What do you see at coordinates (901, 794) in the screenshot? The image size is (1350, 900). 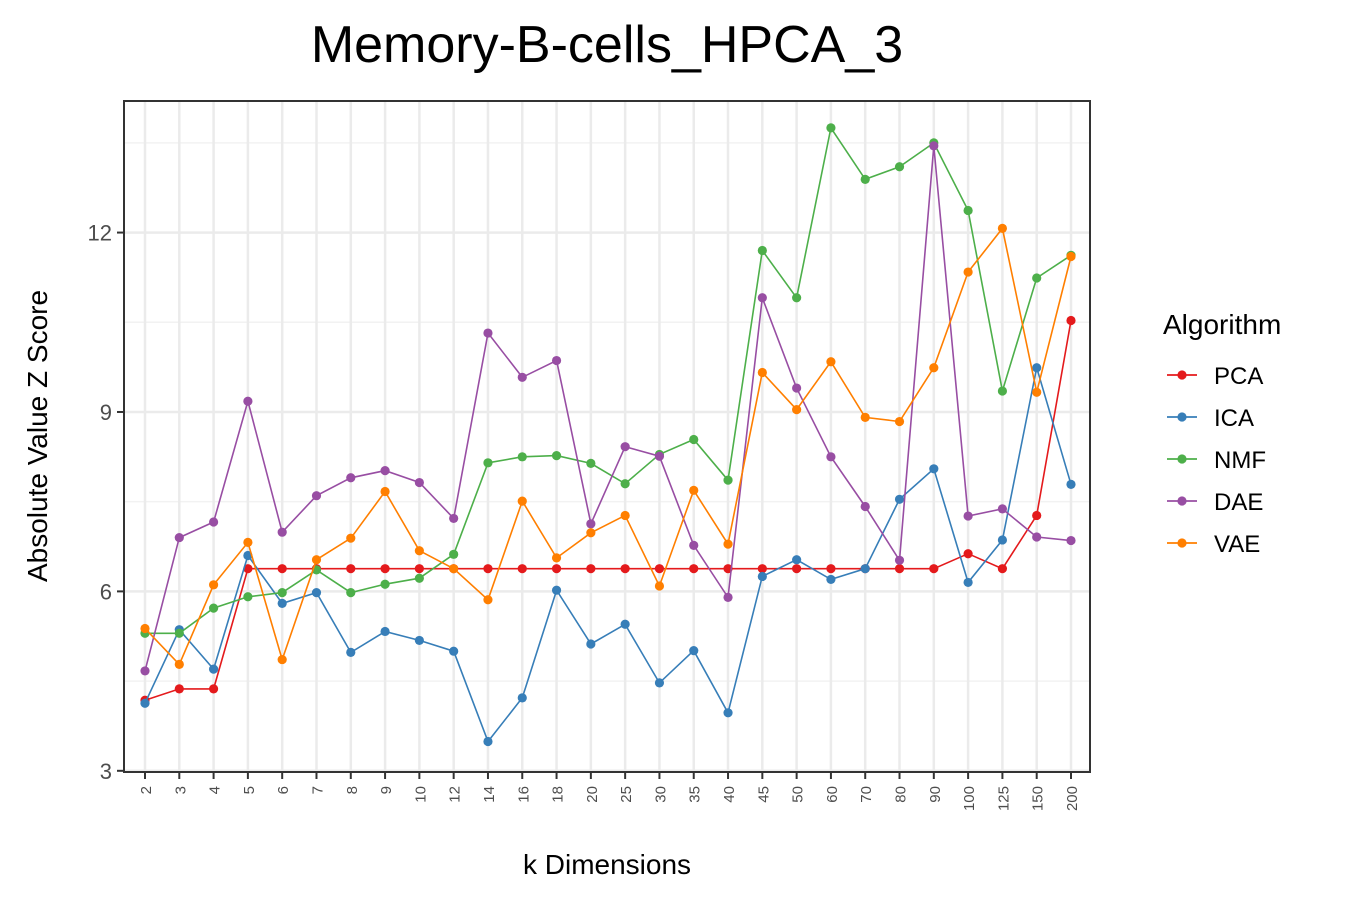 I see `x-tick-label: 80` at bounding box center [901, 794].